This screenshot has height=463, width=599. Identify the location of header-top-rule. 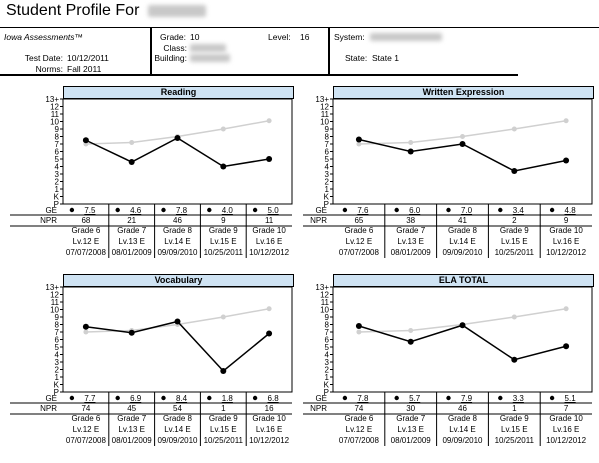
(299, 27).